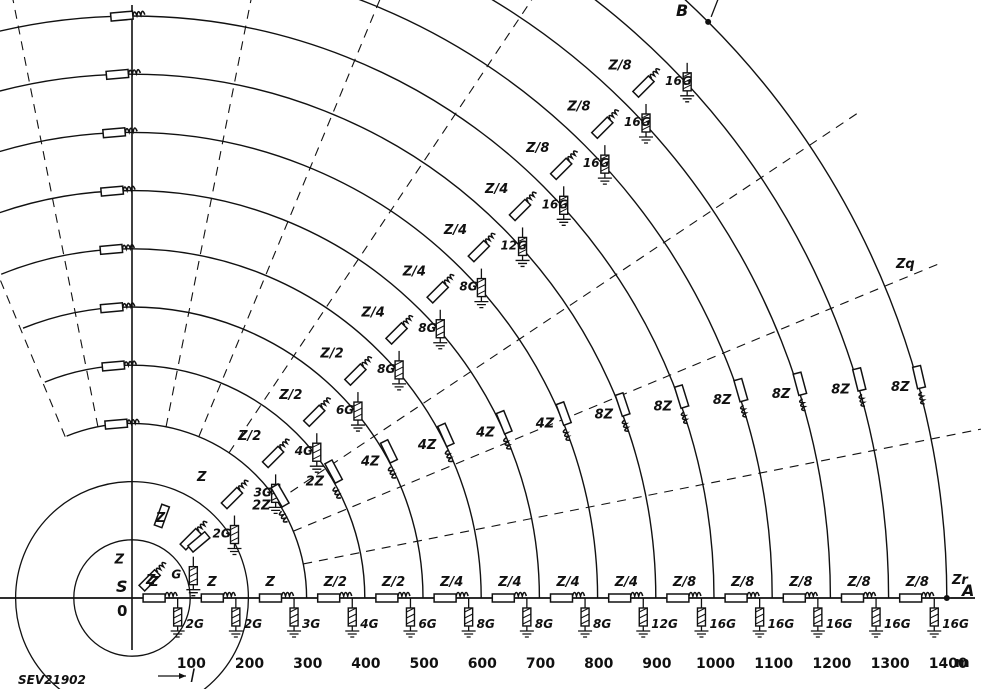  What do you see at coordinates (540, 664) in the screenshot?
I see `axis-tick-label: 700` at bounding box center [540, 664].